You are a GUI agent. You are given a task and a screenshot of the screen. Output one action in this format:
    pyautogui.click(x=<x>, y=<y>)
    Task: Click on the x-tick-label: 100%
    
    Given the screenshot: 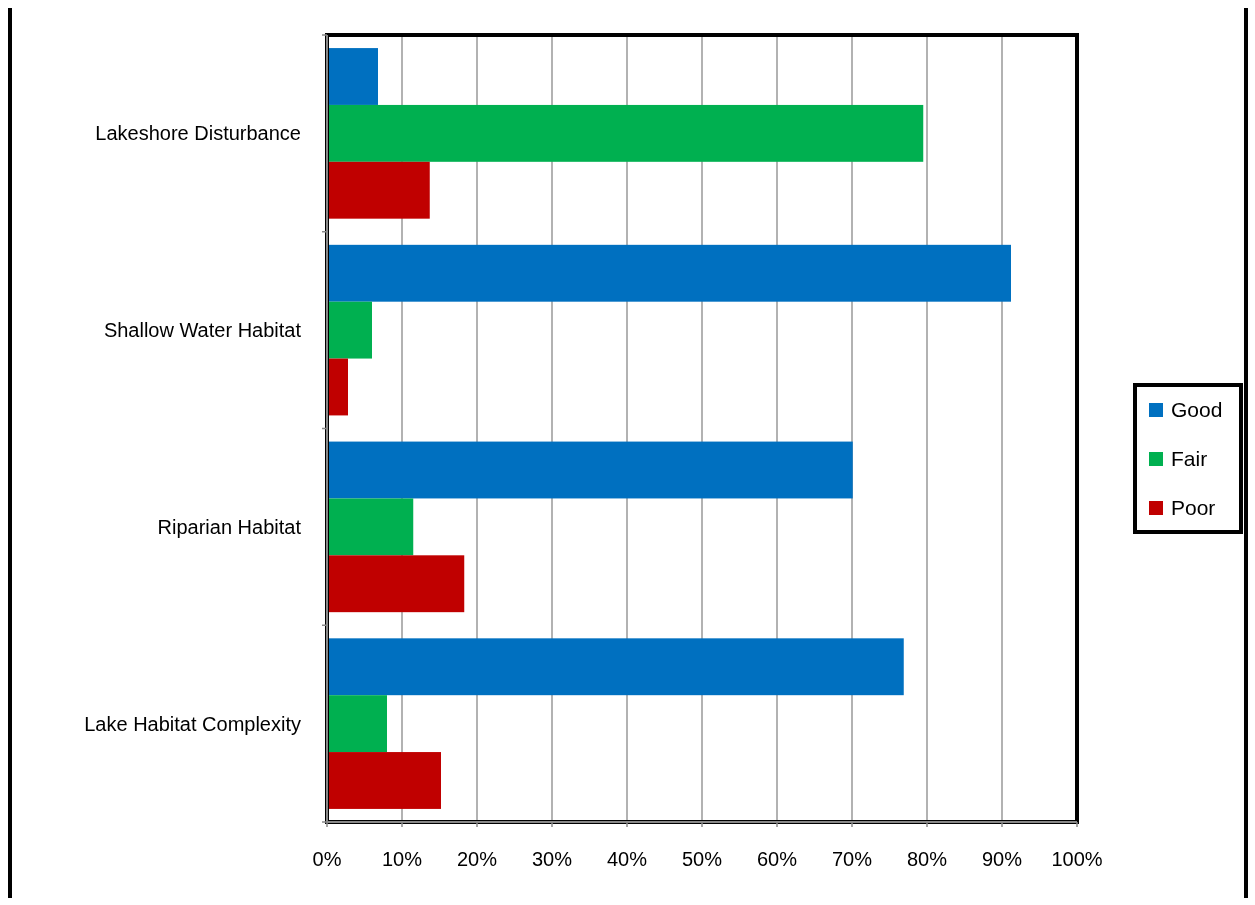 What is the action you would take?
    pyautogui.click(x=1077, y=859)
    